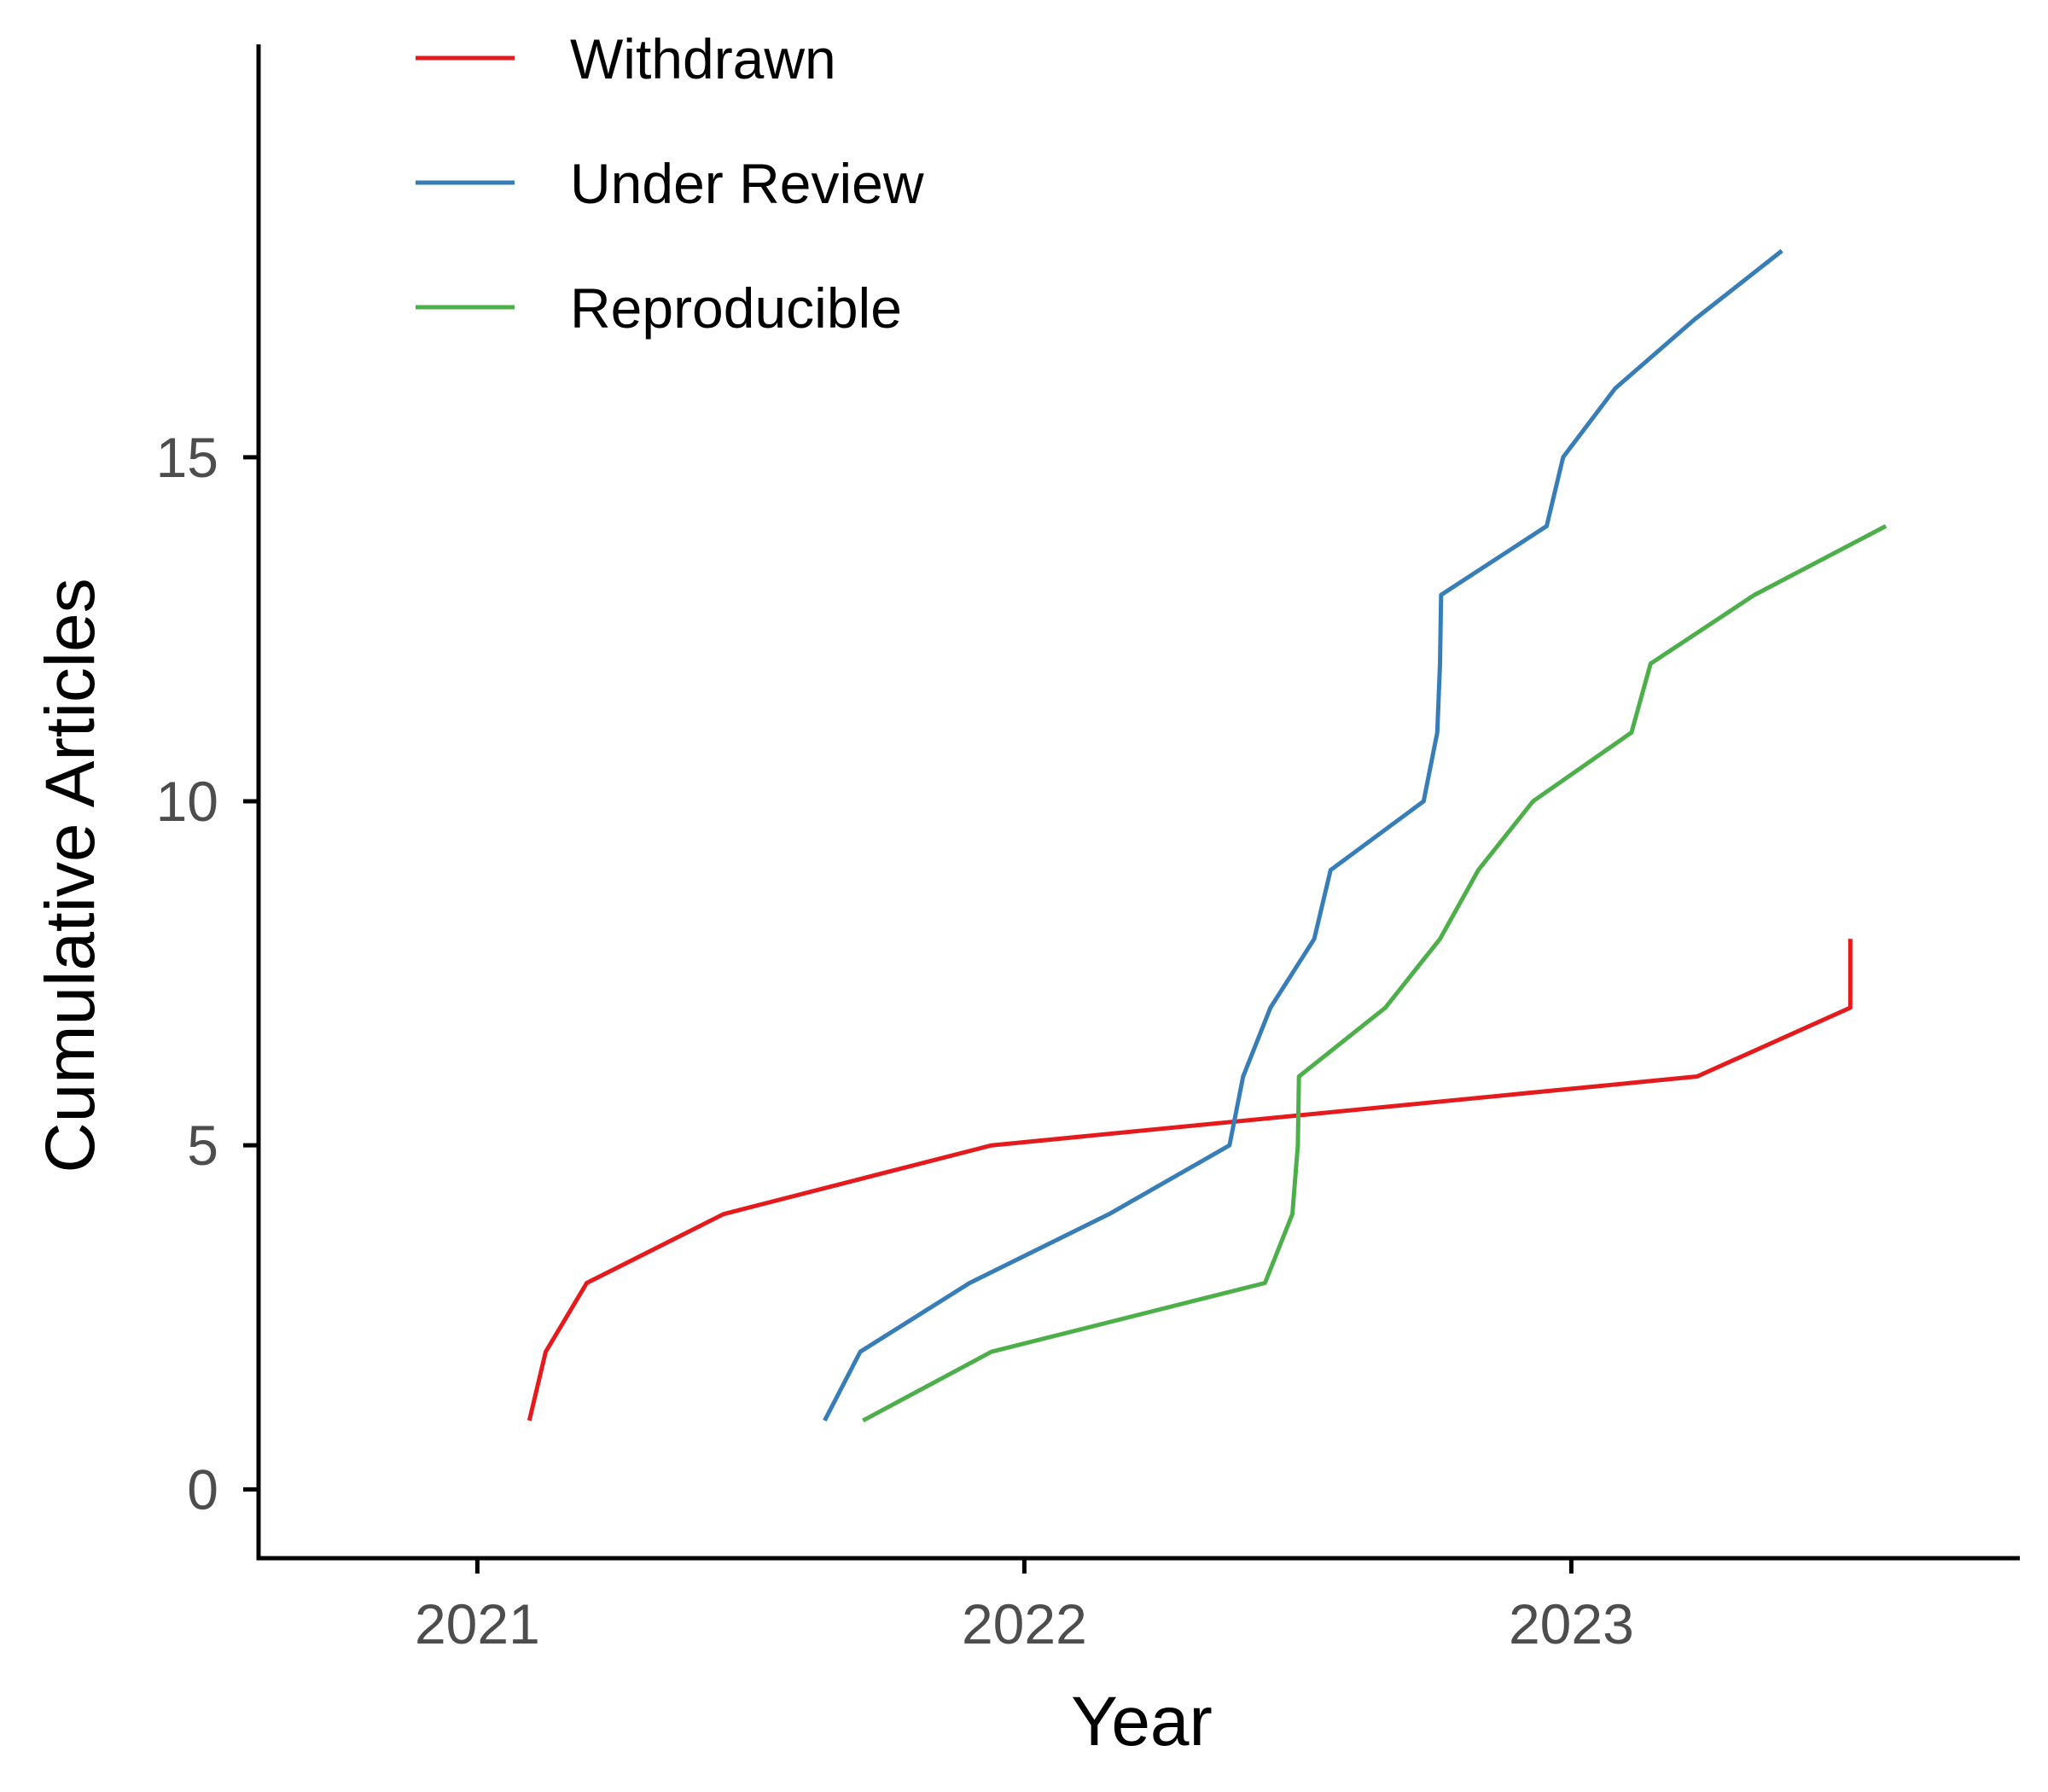 The image size is (2048, 1792). I want to click on legend-label-withdrawn: Withdrawn, so click(703, 59).